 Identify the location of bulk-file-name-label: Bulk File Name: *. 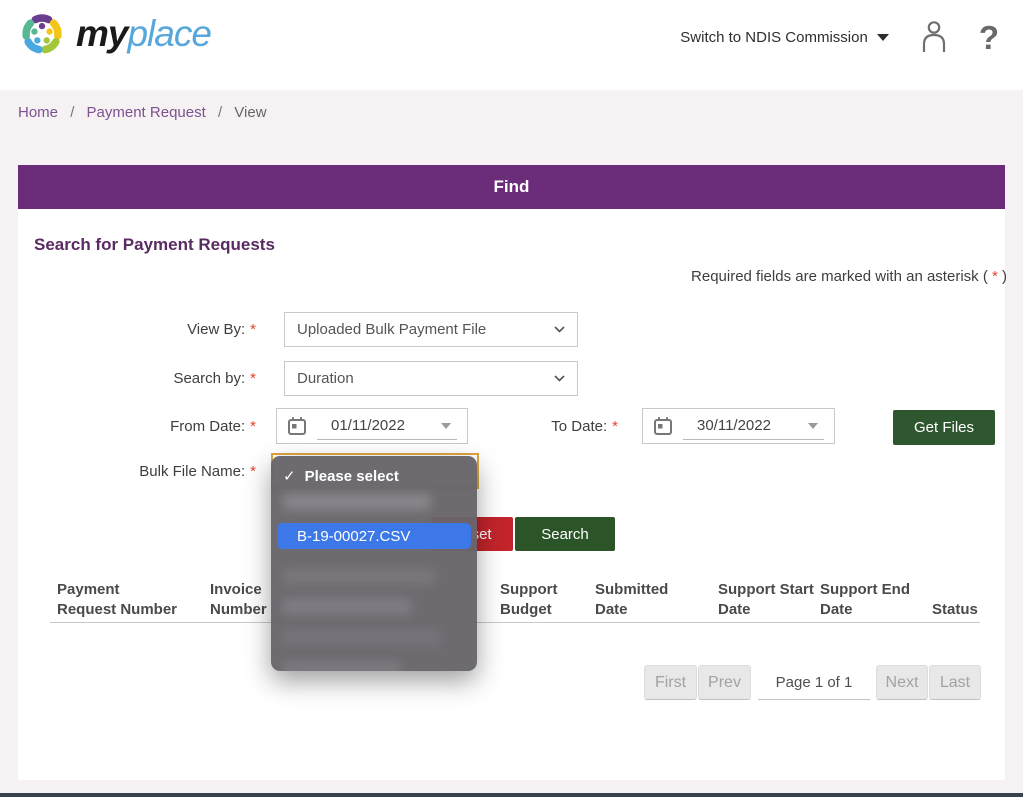
(197, 471).